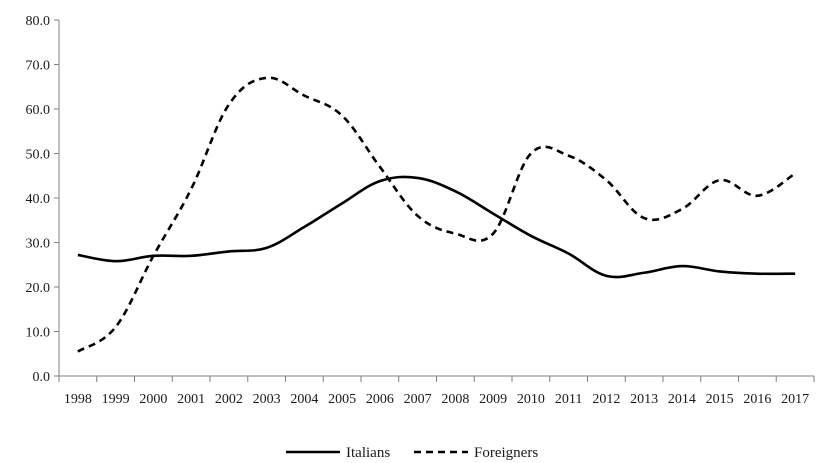 This screenshot has height=463, width=817. Describe the element at coordinates (38, 244) in the screenshot. I see `y-tick-label: 30.0` at that location.